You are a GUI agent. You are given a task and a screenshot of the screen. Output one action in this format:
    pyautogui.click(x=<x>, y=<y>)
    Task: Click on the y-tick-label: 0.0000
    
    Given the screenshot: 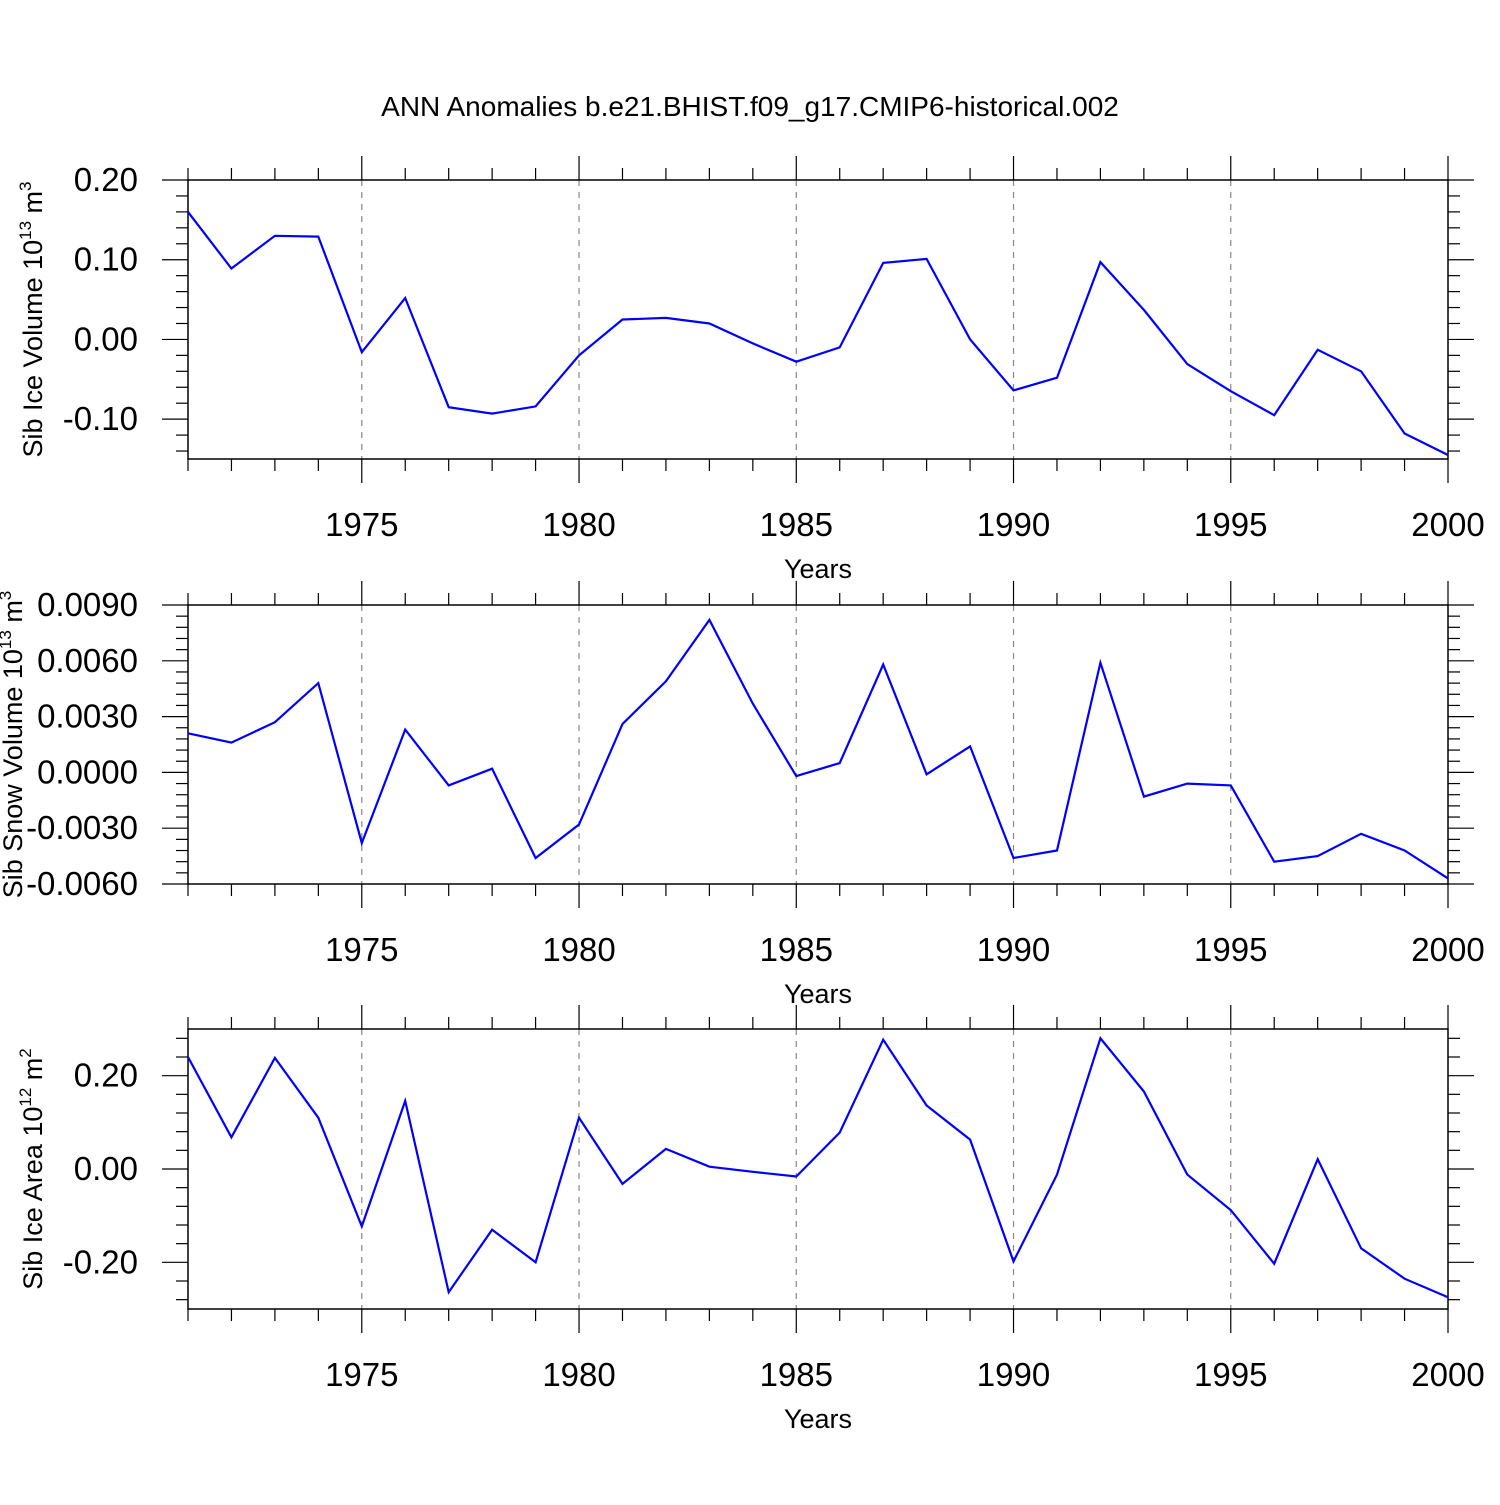 What is the action you would take?
    pyautogui.click(x=87, y=771)
    